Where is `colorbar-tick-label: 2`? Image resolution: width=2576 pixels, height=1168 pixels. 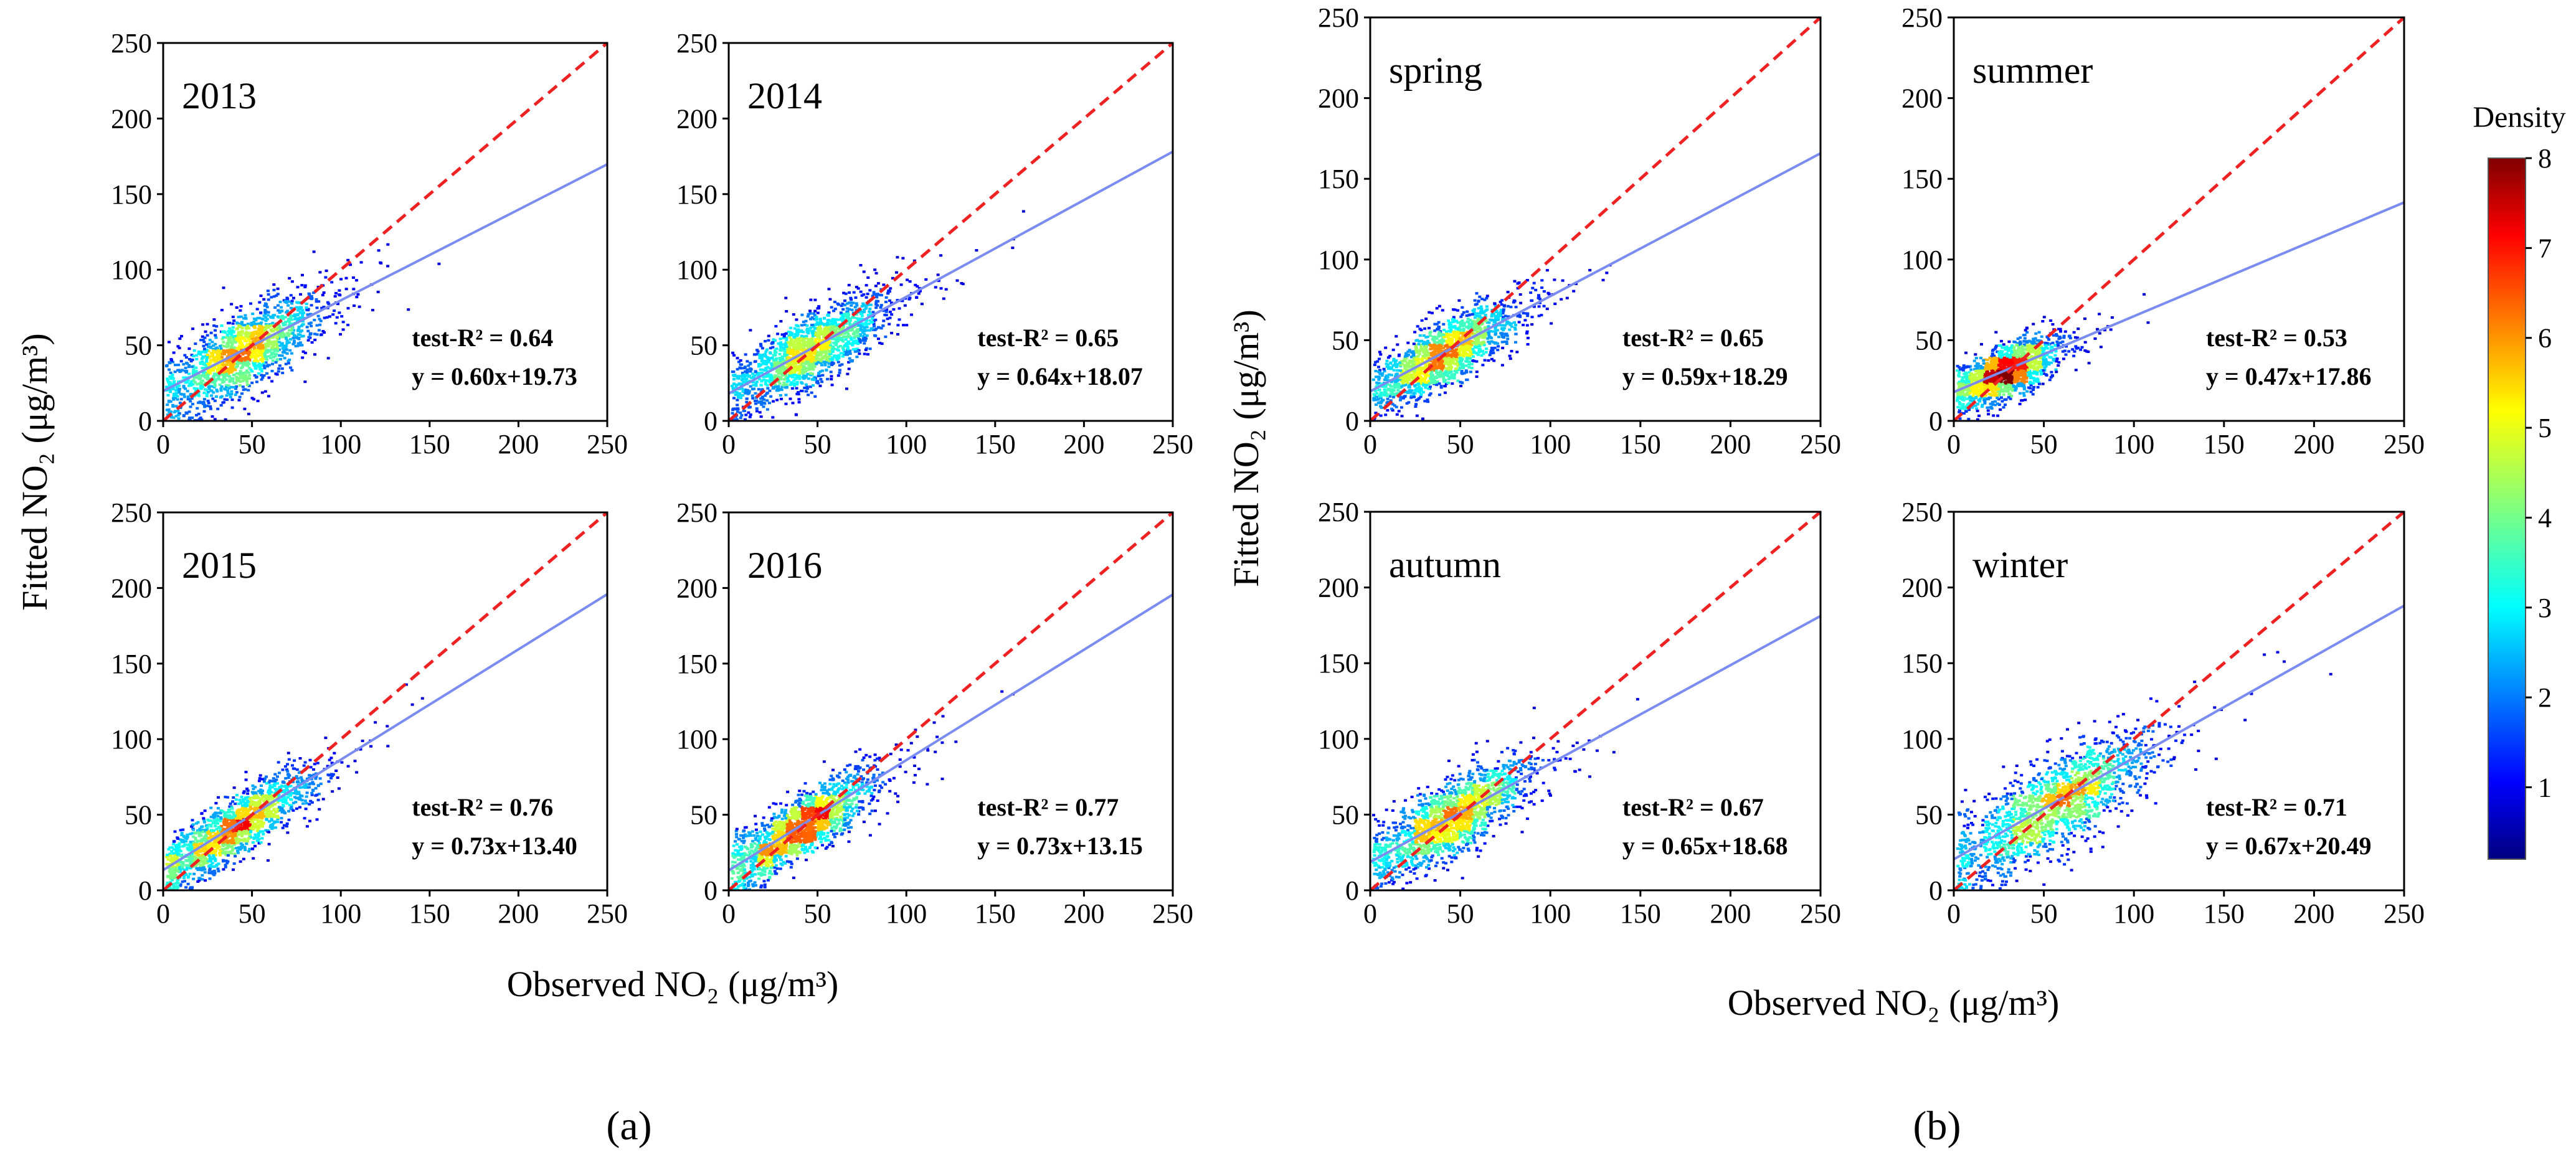
colorbar-tick-label: 2 is located at coordinates (2545, 697).